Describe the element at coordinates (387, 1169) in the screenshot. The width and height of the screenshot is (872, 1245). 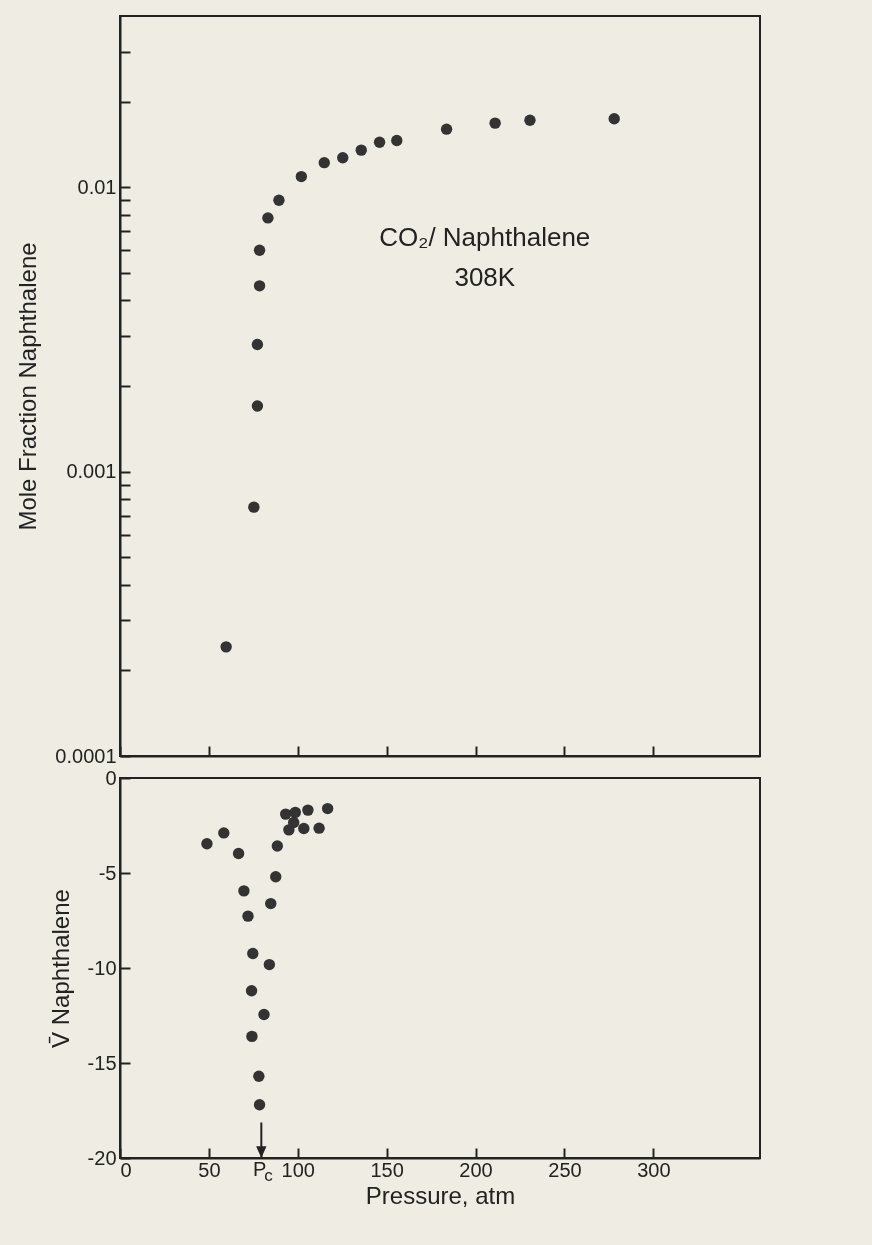
I see `x-tick-label: 150` at that location.